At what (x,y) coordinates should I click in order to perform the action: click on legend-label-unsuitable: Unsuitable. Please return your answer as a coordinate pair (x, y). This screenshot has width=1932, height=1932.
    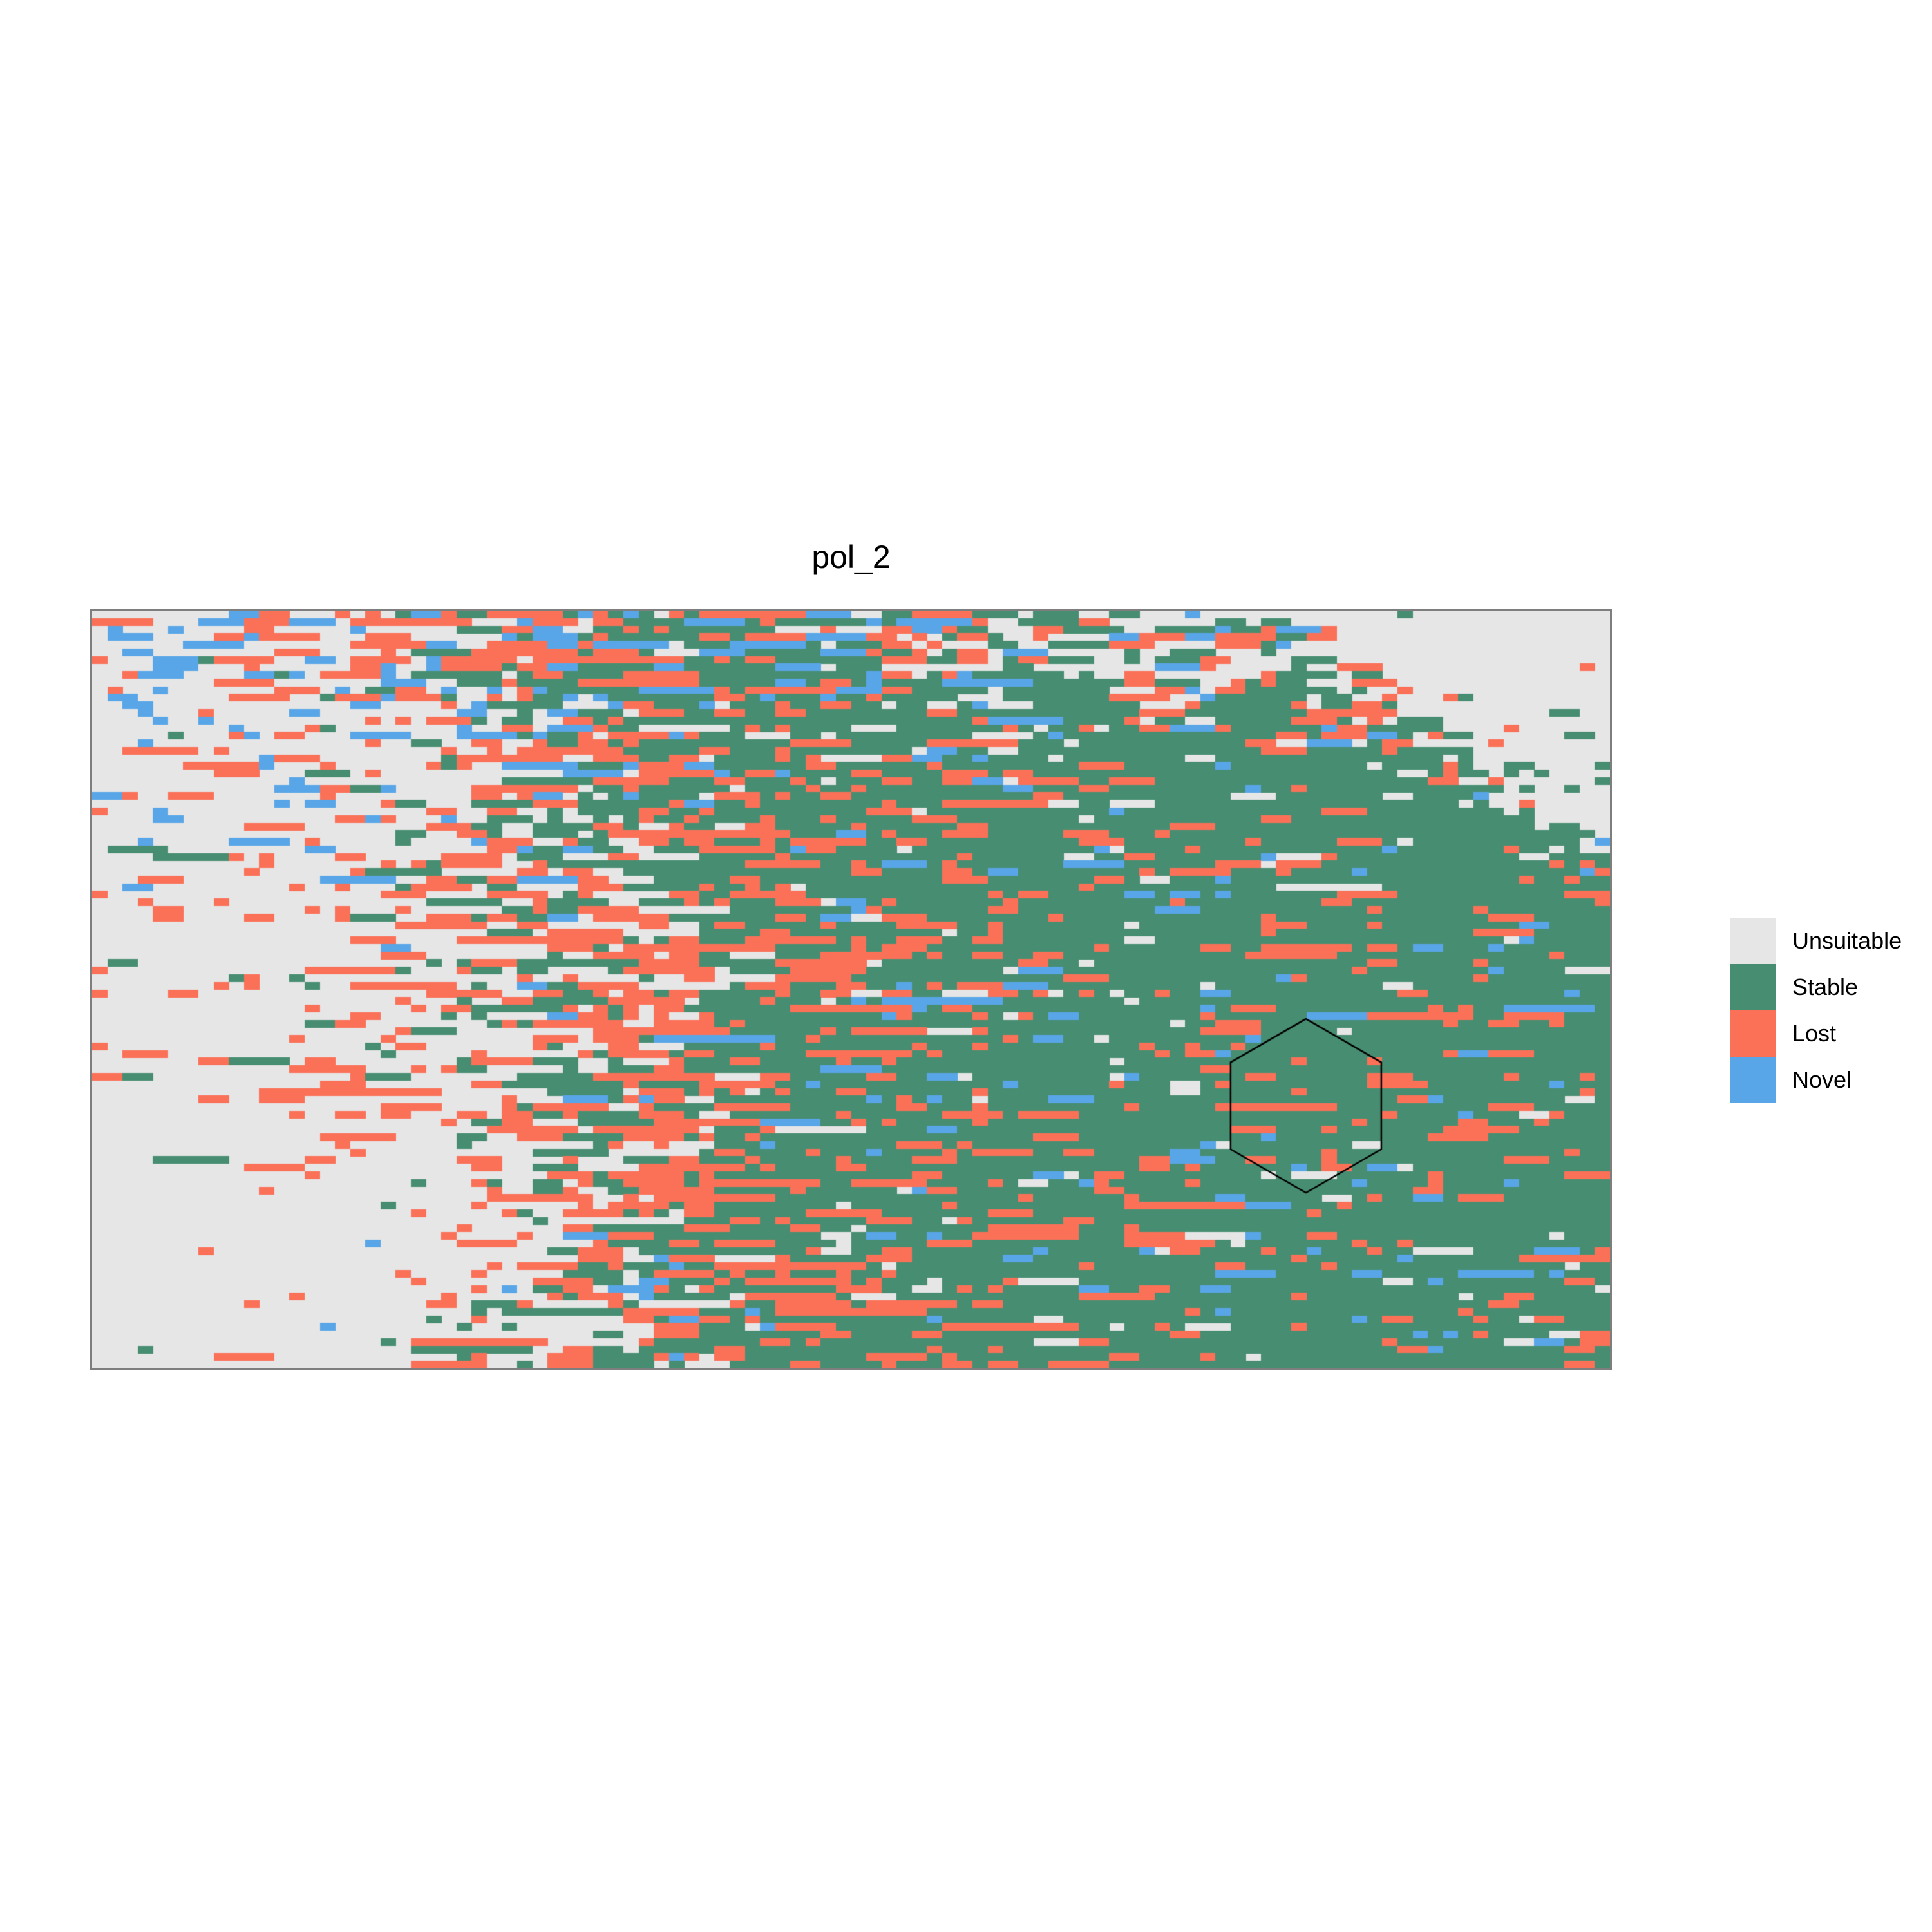
    Looking at the image, I should click on (1847, 941).